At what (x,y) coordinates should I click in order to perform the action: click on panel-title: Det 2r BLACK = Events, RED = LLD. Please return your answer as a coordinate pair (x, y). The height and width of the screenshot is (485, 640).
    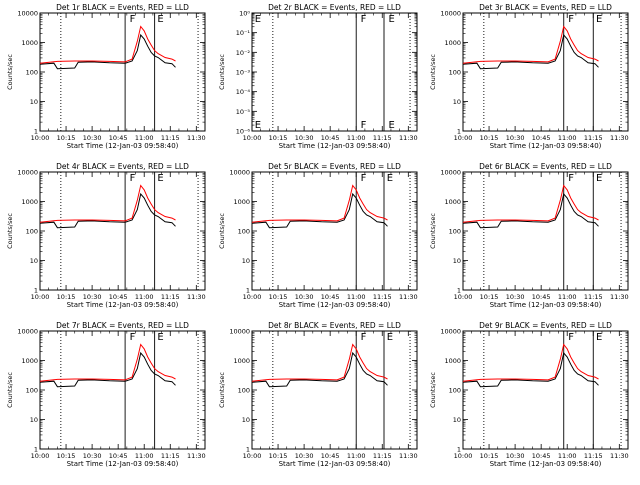
    Looking at the image, I should click on (334, 7).